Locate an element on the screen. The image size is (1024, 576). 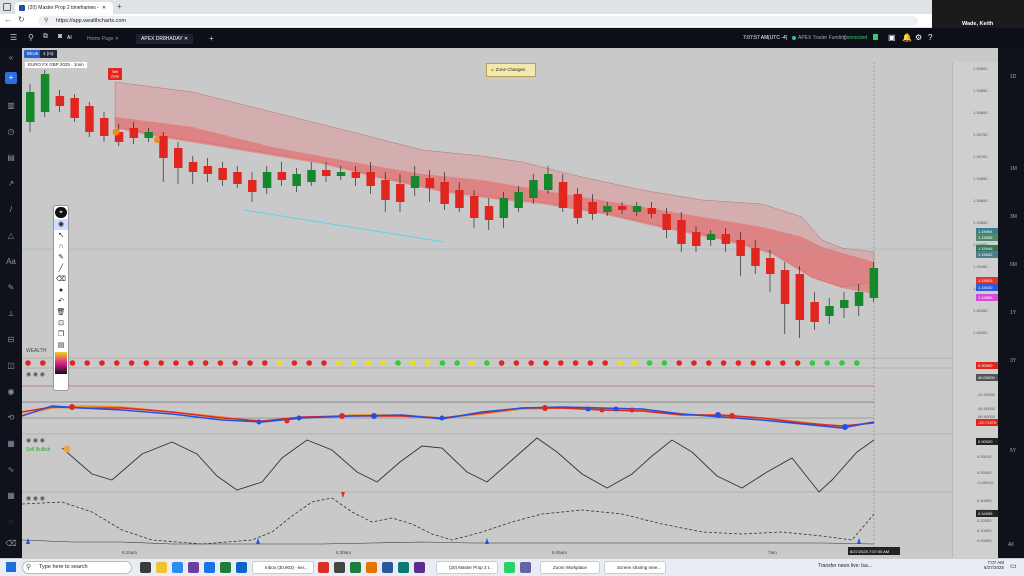
eye-toggle-icon: ◉ is located at coordinates (61, 224).